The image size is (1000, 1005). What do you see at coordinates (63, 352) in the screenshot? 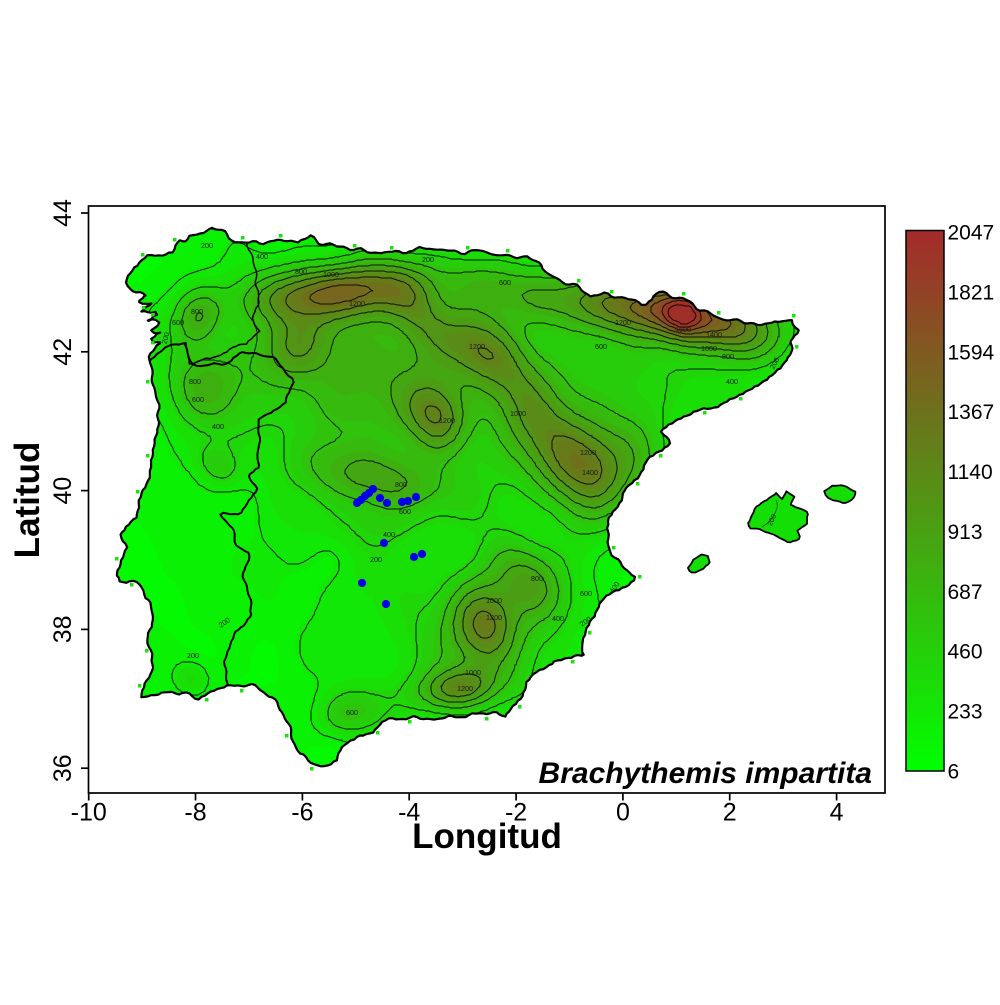
I see `svg-text: 42` at bounding box center [63, 352].